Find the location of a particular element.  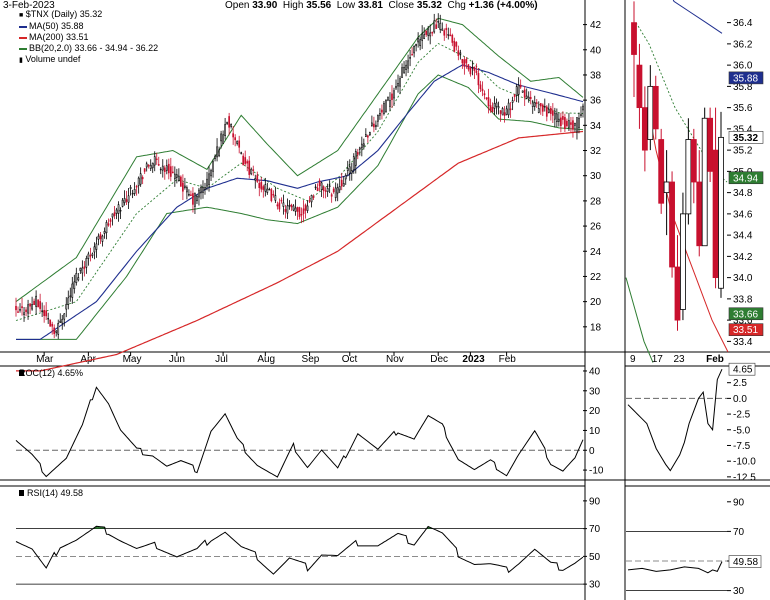

price-x-tick-label: Mar is located at coordinates (45, 359).